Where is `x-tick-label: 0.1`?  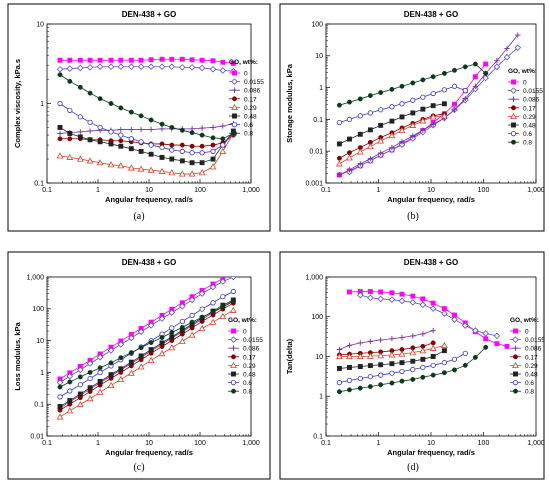 x-tick-label: 0.1 is located at coordinates (47, 190).